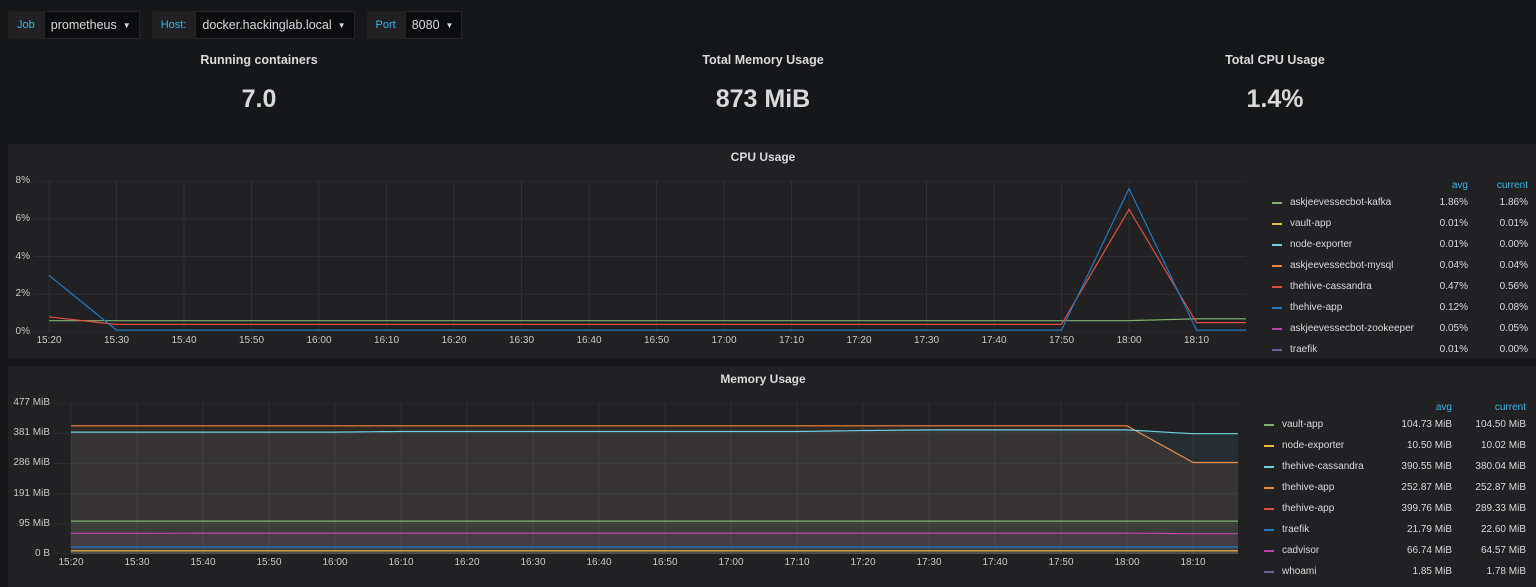  I want to click on legend-item: thehive-app 0.12% 0.08%, so click(1400, 307).